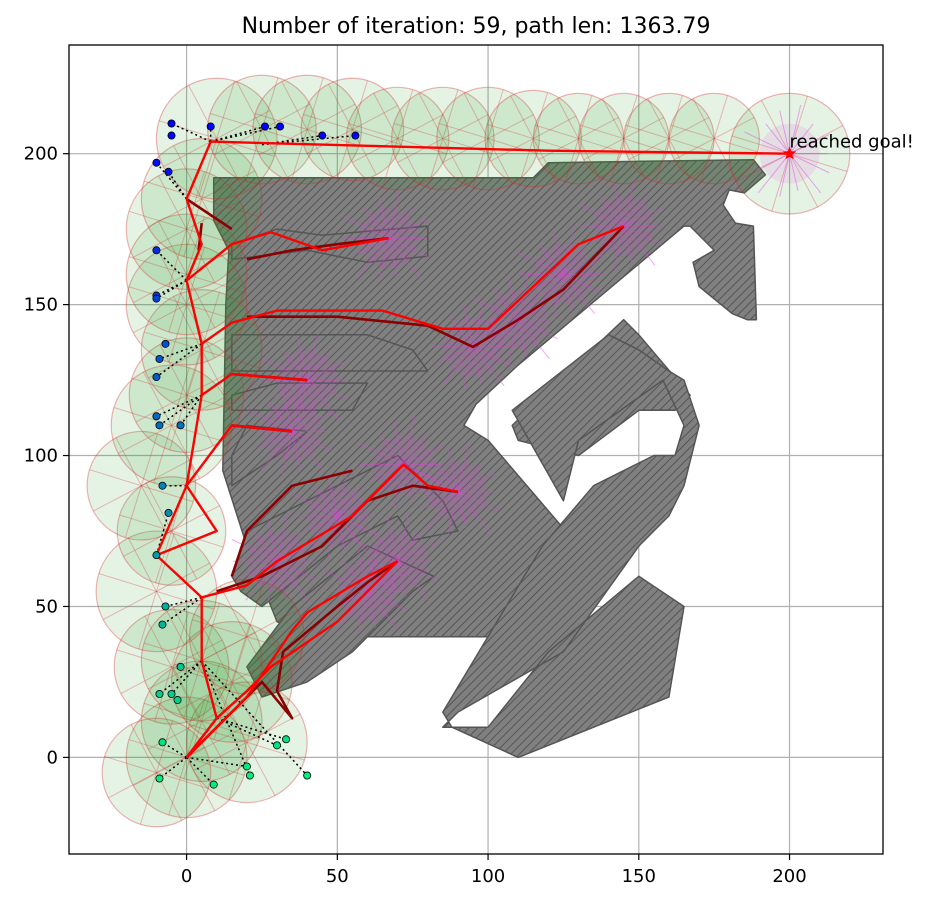 Image resolution: width=949 pixels, height=904 pixels. I want to click on sensor-region, so click(337, 515).